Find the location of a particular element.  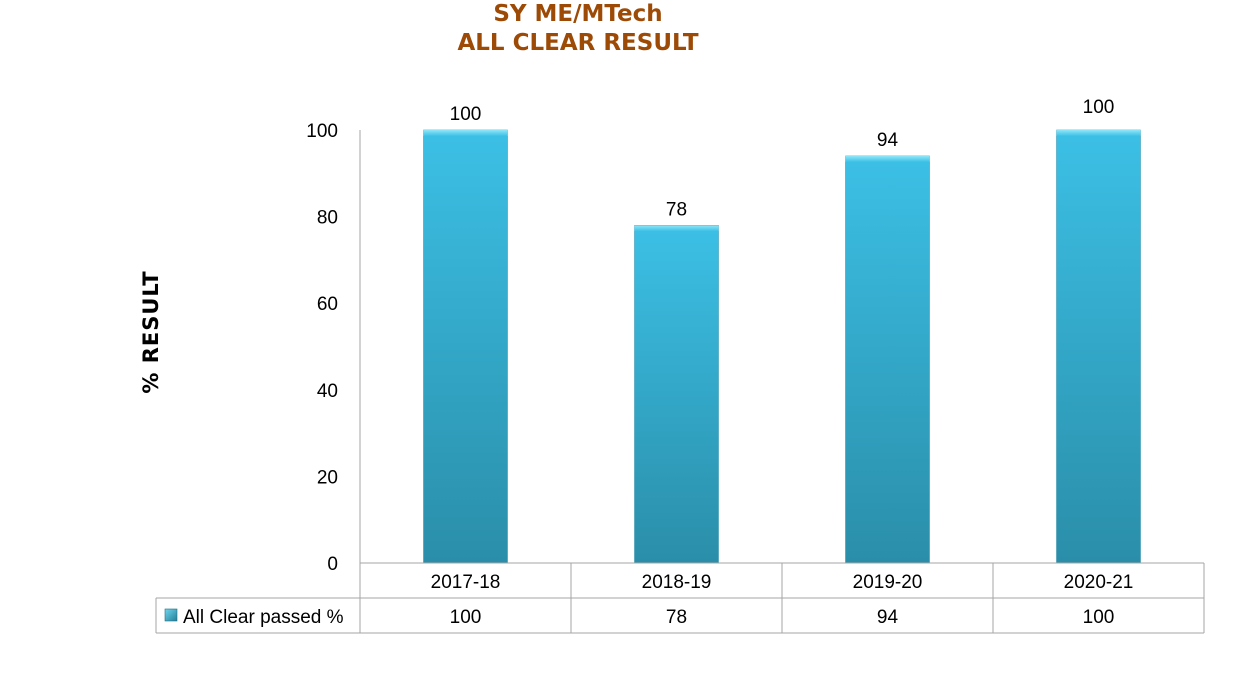

data-label: 78 is located at coordinates (676, 209).